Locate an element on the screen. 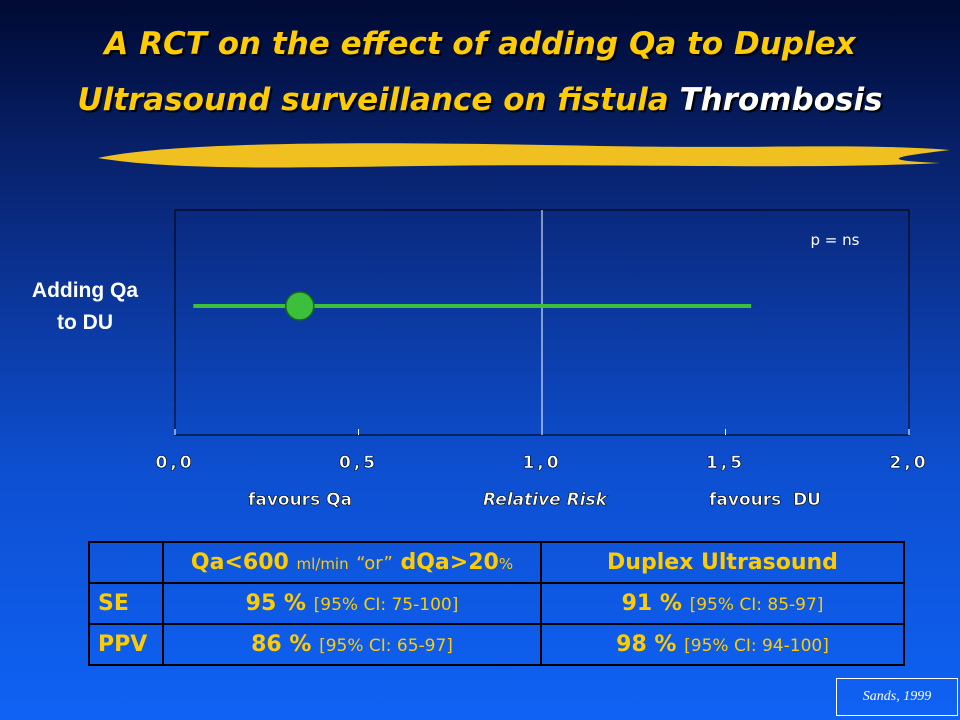  cell-value: 95 % is located at coordinates (275, 603).